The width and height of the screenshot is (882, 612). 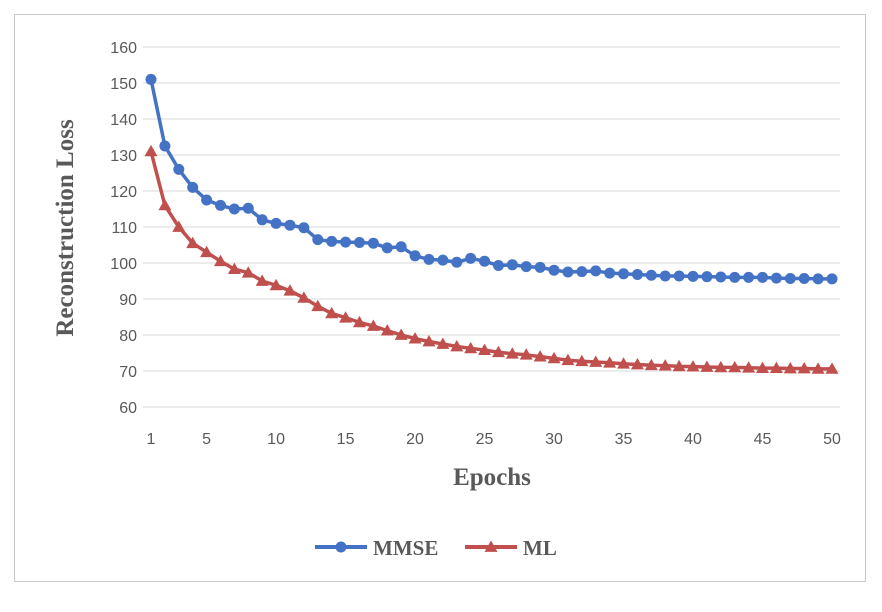 What do you see at coordinates (123, 192) in the screenshot?
I see `y-tick-label: 120` at bounding box center [123, 192].